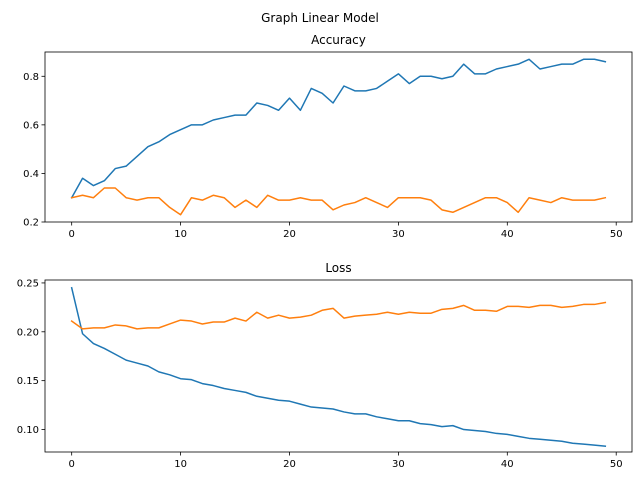  What do you see at coordinates (507, 234) in the screenshot?
I see `accuracy-x-tick-label-40: 40` at bounding box center [507, 234].